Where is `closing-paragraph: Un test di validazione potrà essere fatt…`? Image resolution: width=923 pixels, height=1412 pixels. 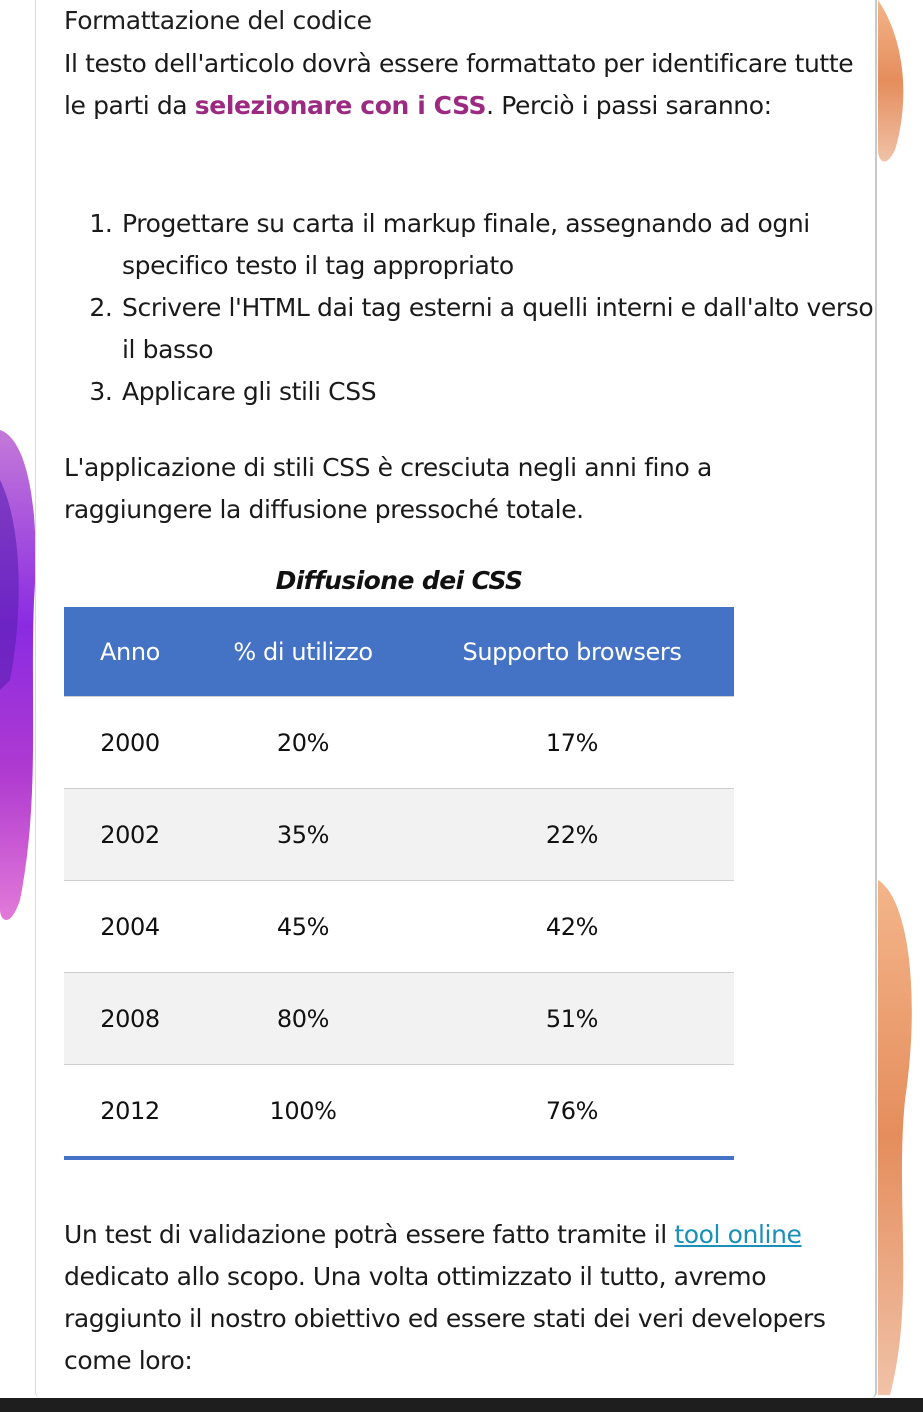
closing-paragraph: Un test di validazione potrà essere fatt… is located at coordinates (464, 1298).